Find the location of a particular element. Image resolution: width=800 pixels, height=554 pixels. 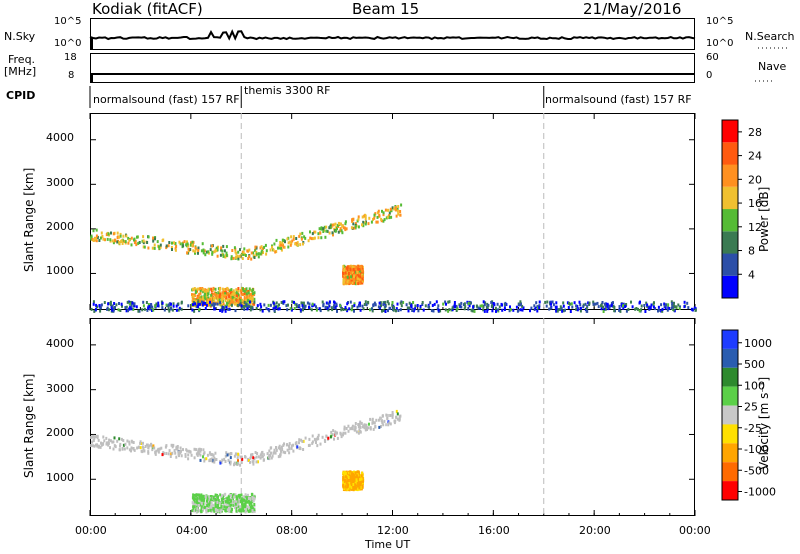

velocity-colorbar-tick-label: -1000 is located at coordinates (760, 492).